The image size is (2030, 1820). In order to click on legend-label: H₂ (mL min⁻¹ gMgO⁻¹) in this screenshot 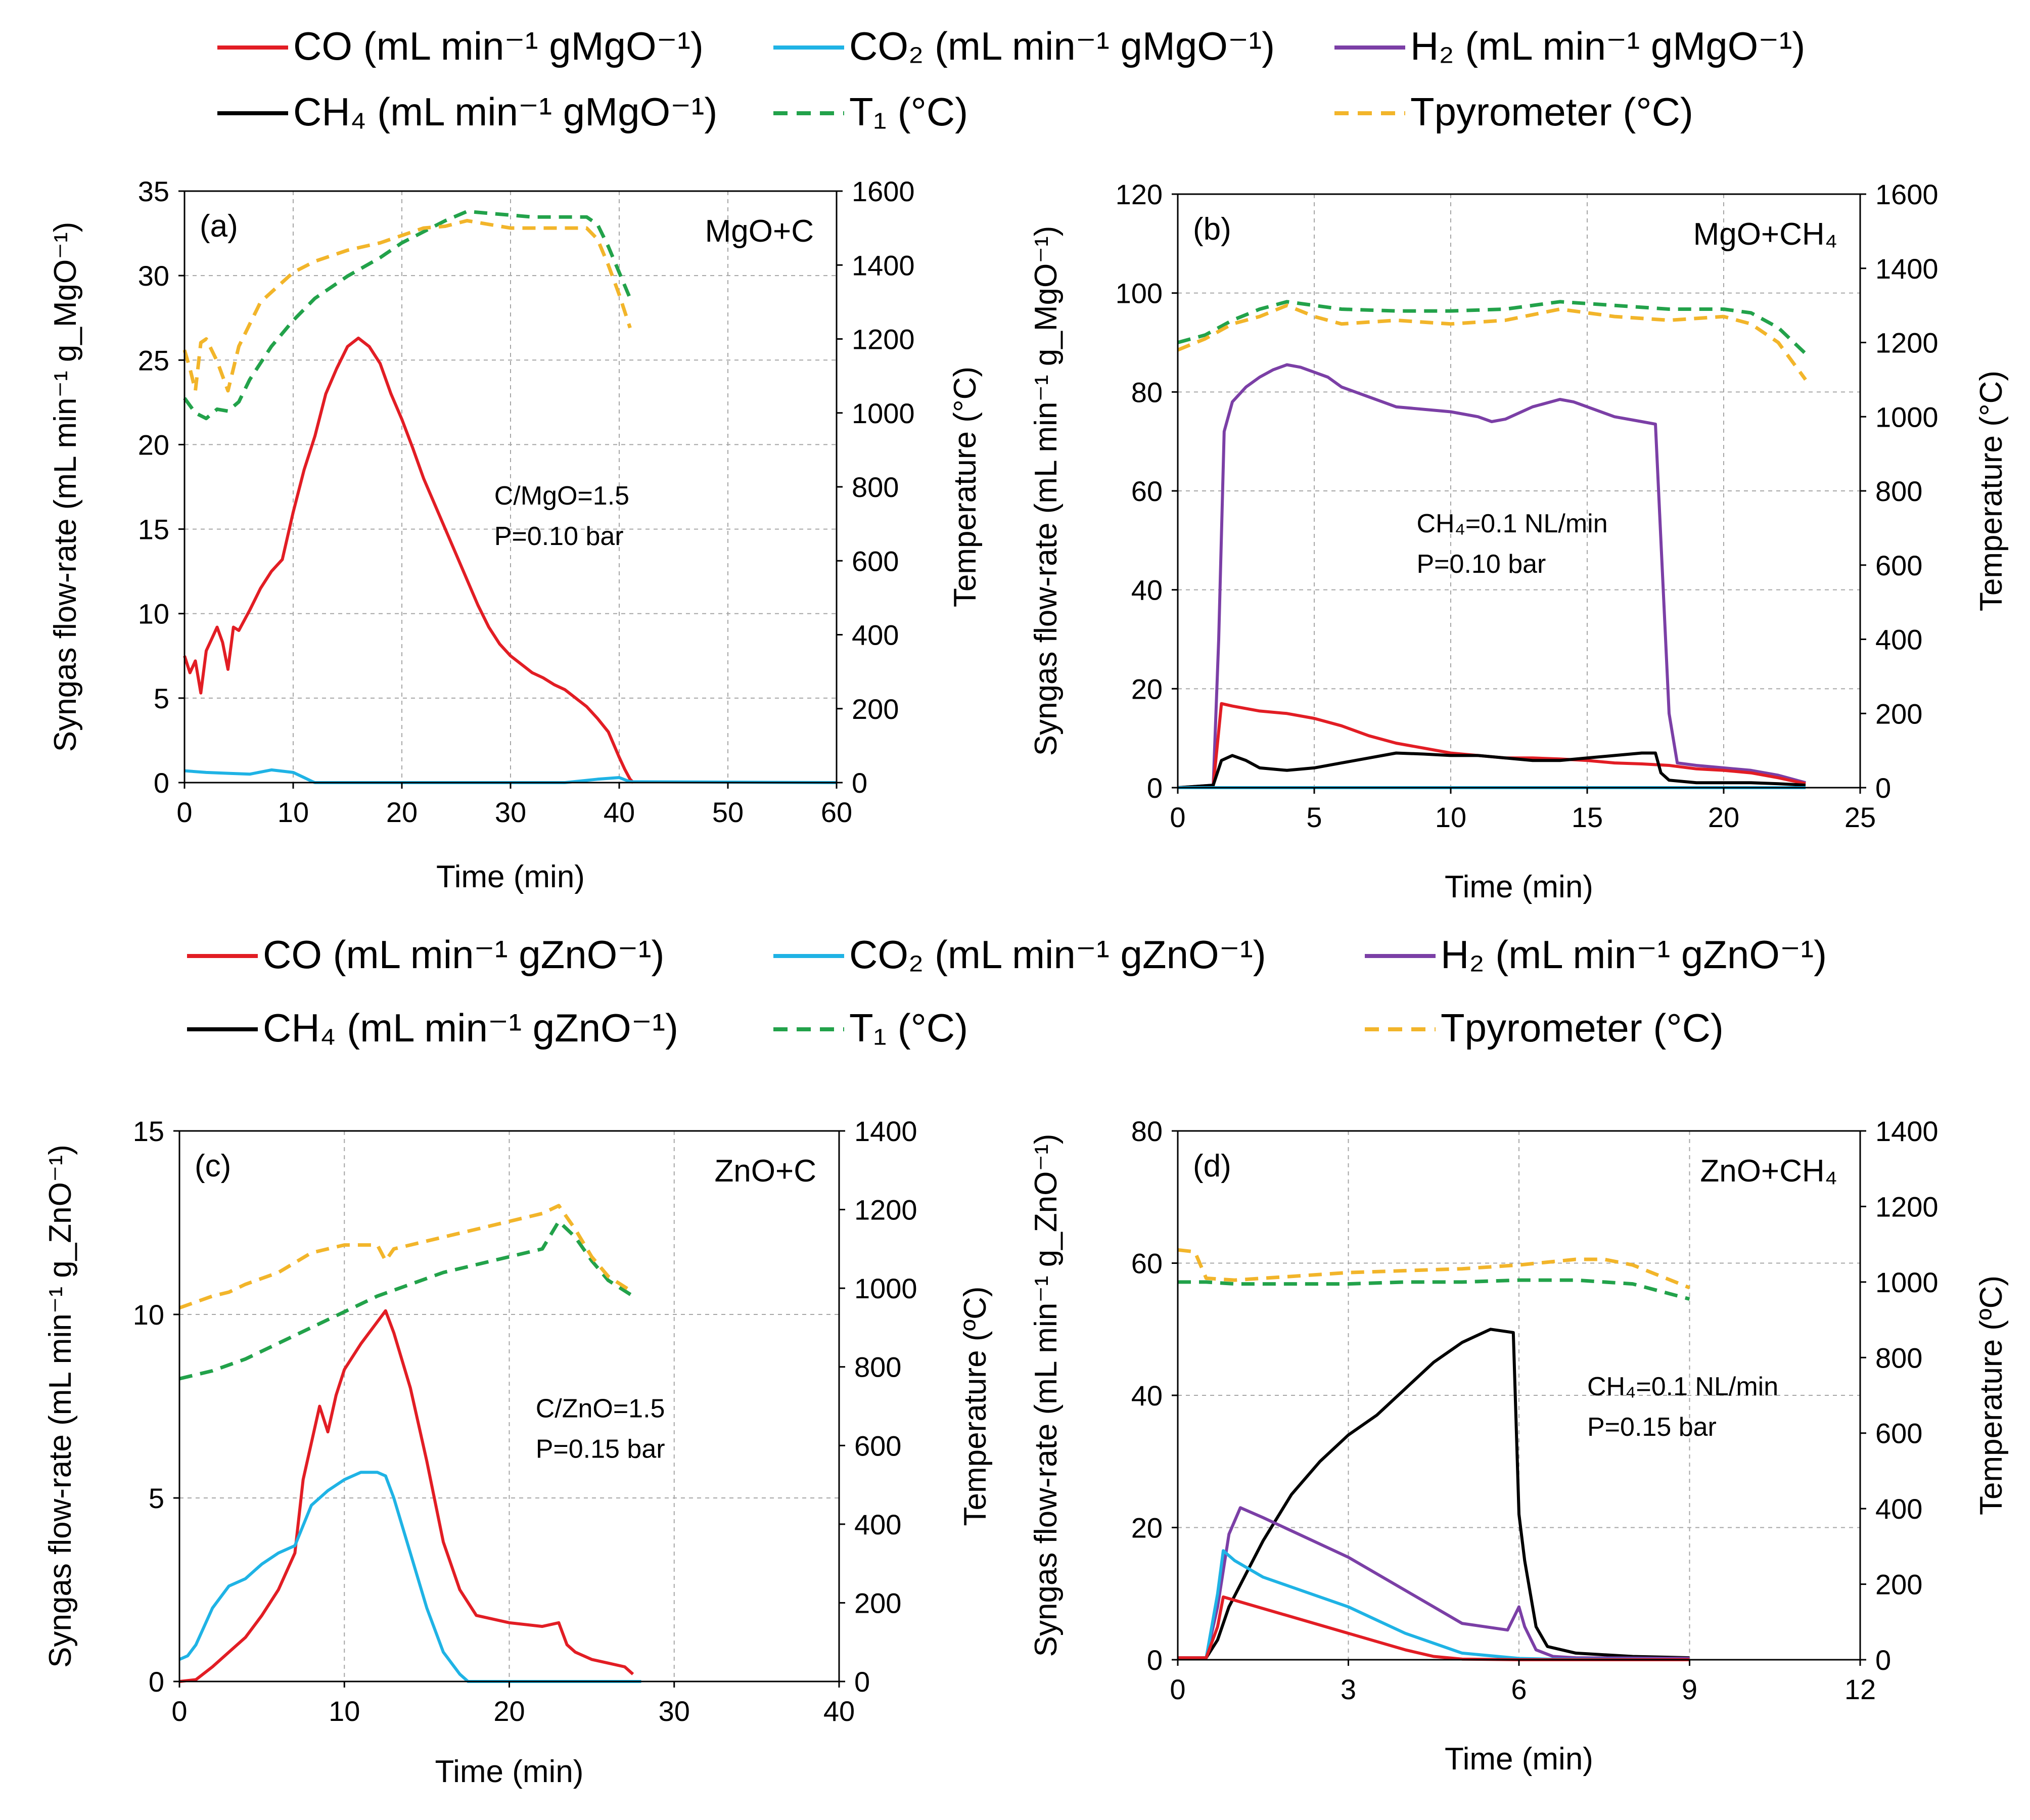, I will do `click(1607, 46)`.